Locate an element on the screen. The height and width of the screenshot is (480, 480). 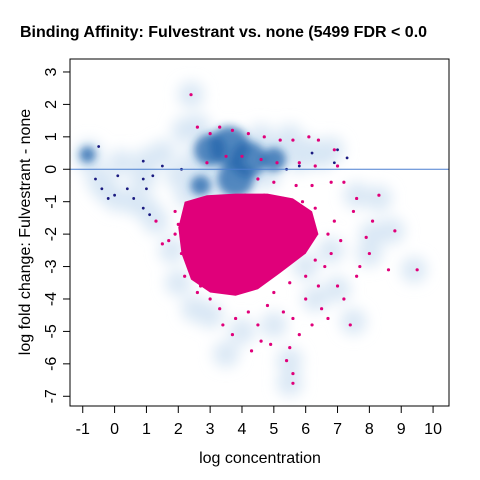
y-tick-label: -7 is located at coordinates (51, 396).